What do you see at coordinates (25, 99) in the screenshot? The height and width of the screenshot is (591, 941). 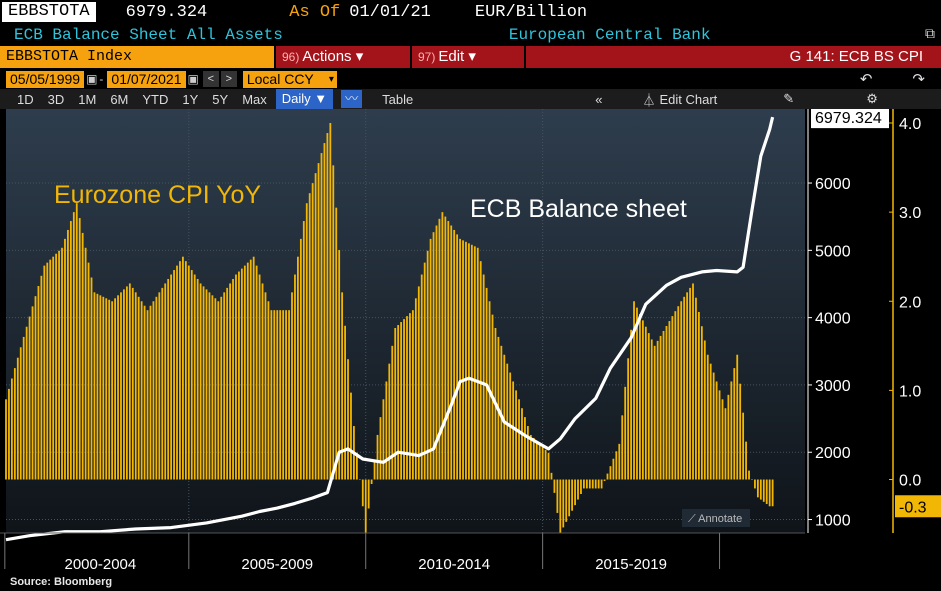 I see `period-button-1d: 1D` at bounding box center [25, 99].